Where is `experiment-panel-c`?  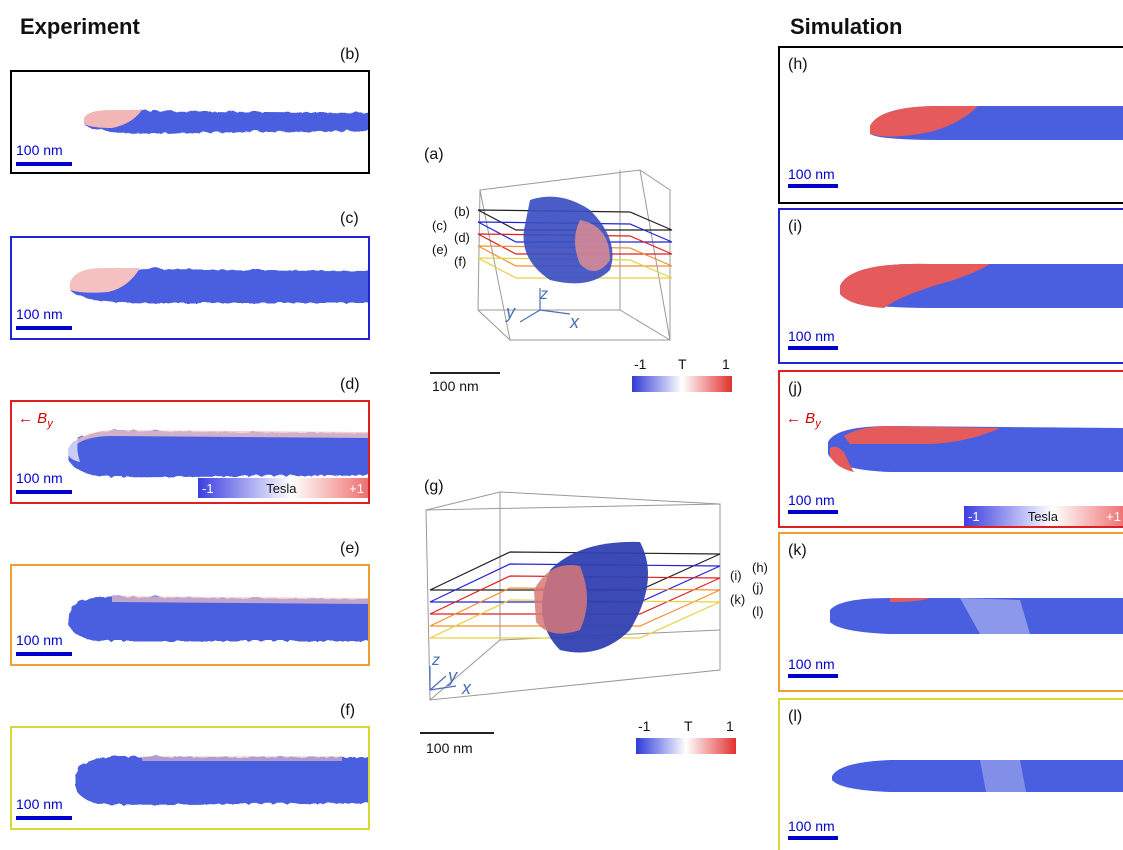
experiment-panel-c is located at coordinates (190, 288).